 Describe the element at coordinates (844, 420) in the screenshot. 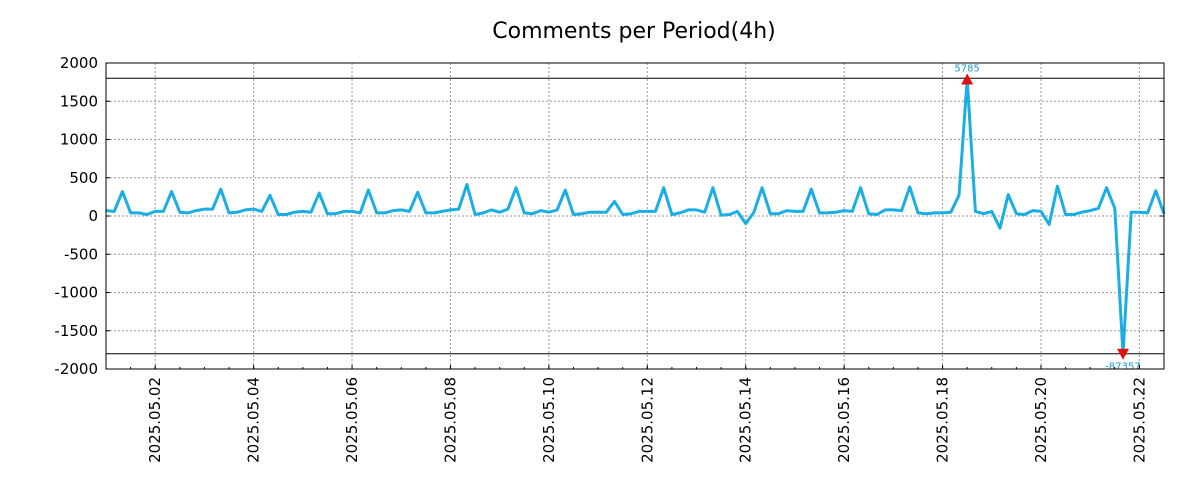

I see `x-tick-label: 2025.05.16` at that location.